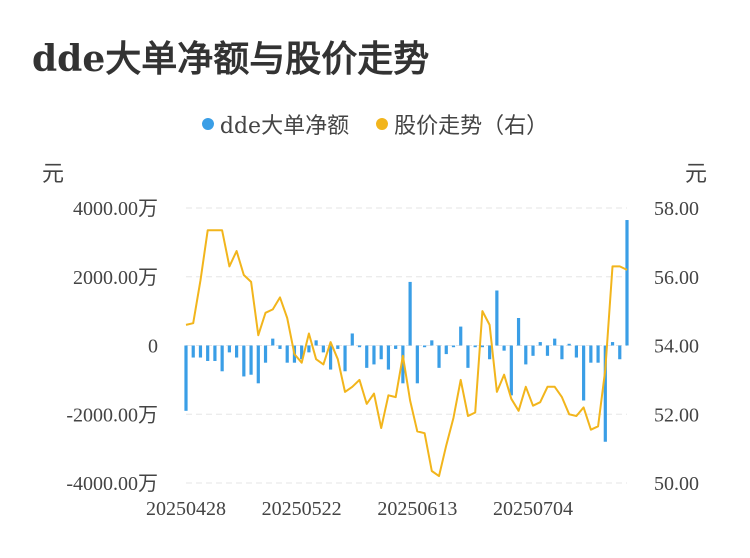 The height and width of the screenshot is (558, 750). I want to click on y-left-tick-label: -2000.00万, so click(112, 415).